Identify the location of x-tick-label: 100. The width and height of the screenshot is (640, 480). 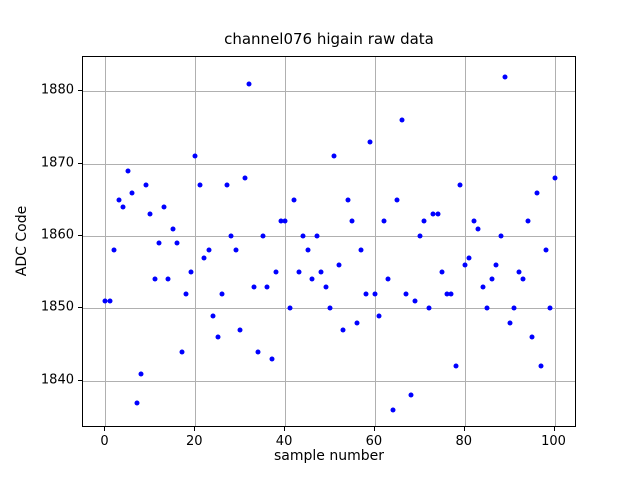
(553, 441).